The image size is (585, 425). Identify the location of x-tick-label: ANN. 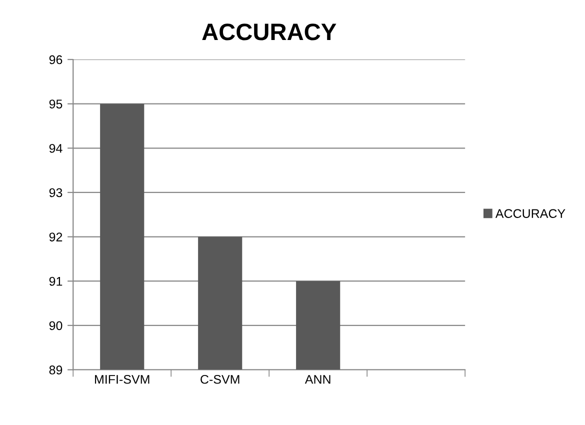
(317, 379).